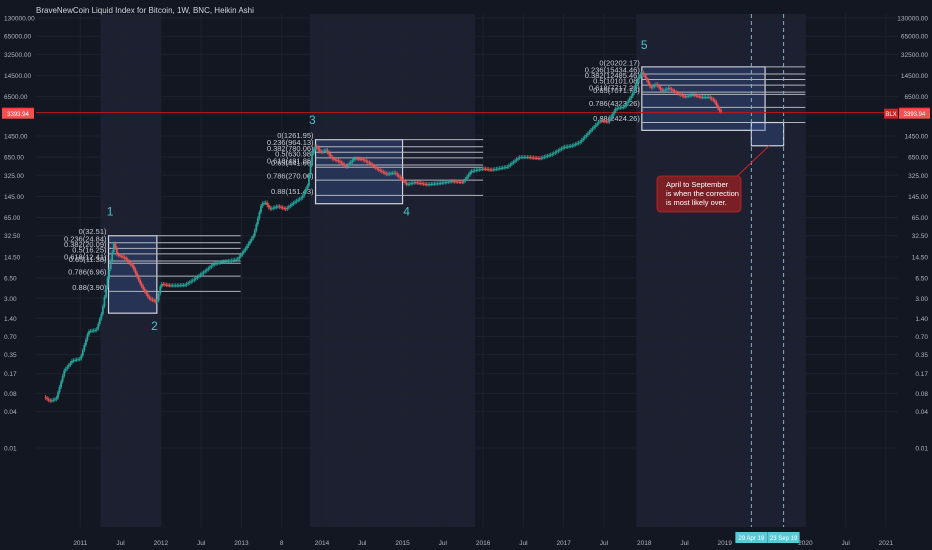  I want to click on y-tick-label-left: 130000.00, so click(19, 19).